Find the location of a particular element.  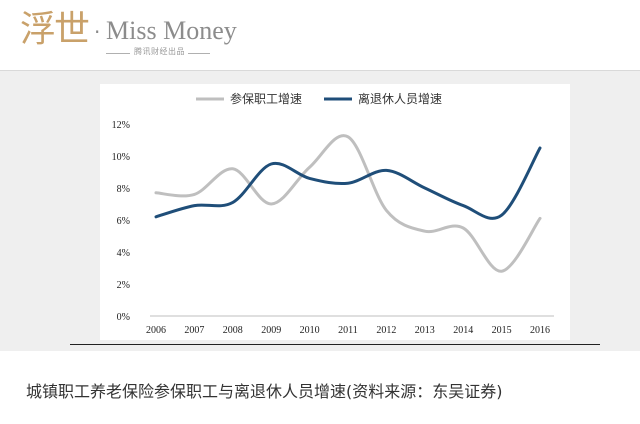

y-tick-label: 4% is located at coordinates (123, 253).